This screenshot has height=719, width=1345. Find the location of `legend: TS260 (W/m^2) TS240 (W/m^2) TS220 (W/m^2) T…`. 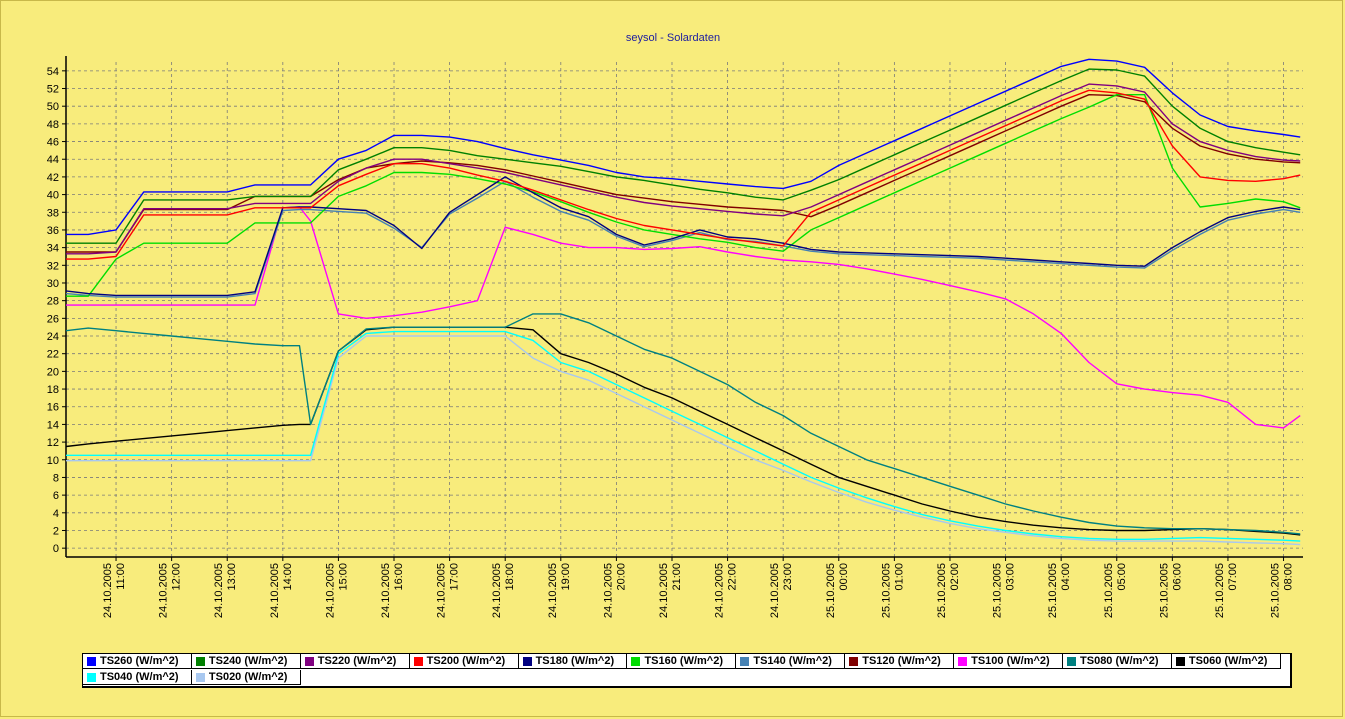

legend: TS260 (W/m^2) TS240 (W/m^2) TS220 (W/m^2) T… is located at coordinates (687, 670).